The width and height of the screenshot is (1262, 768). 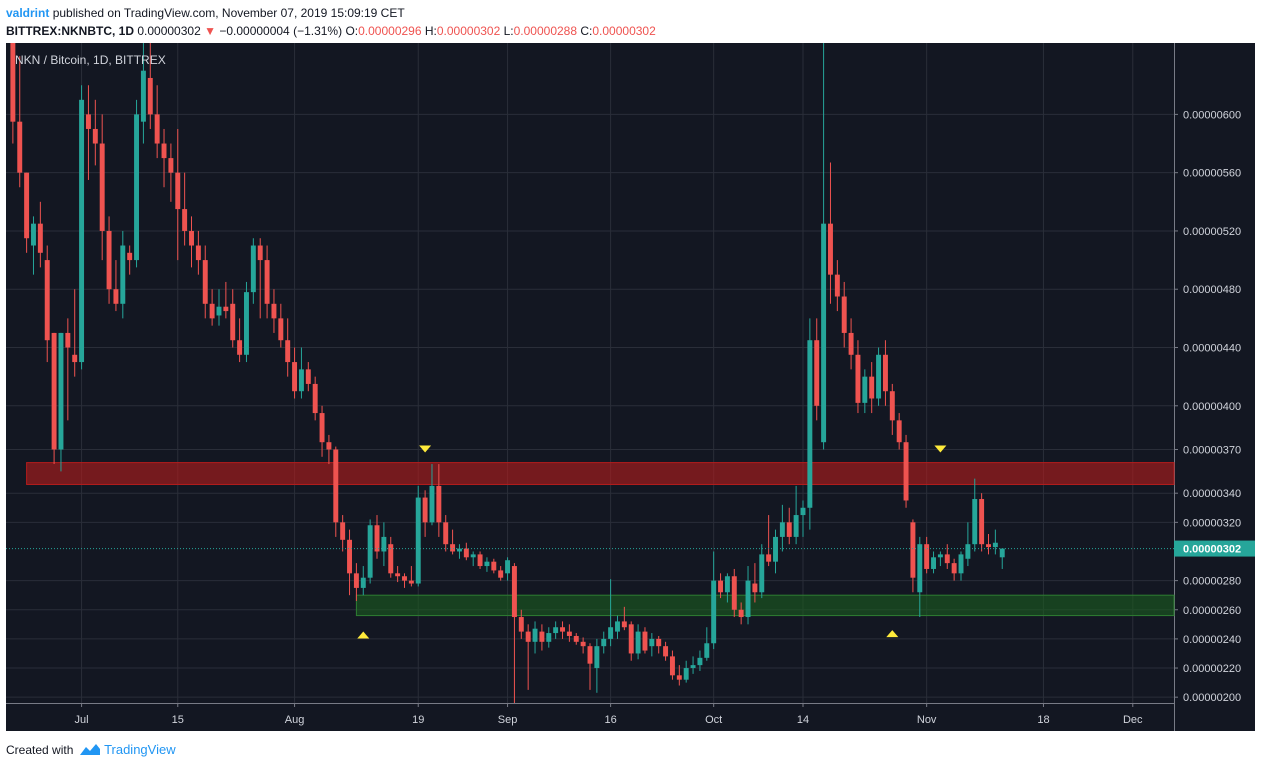 What do you see at coordinates (590, 717) in the screenshot?
I see `time-axis-area` at bounding box center [590, 717].